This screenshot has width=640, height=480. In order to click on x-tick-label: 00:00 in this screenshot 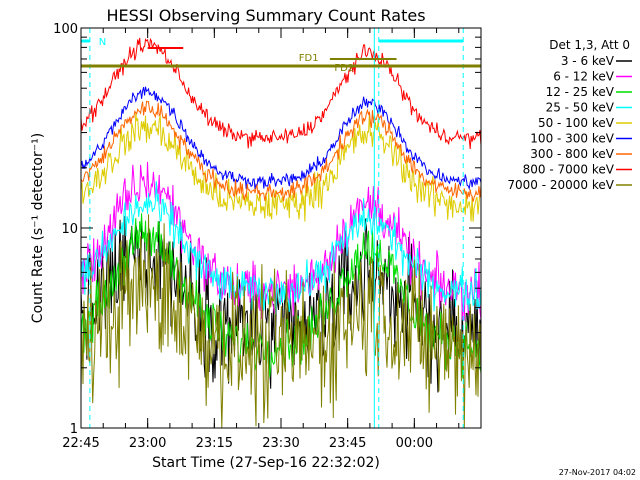, I will do `click(414, 443)`.